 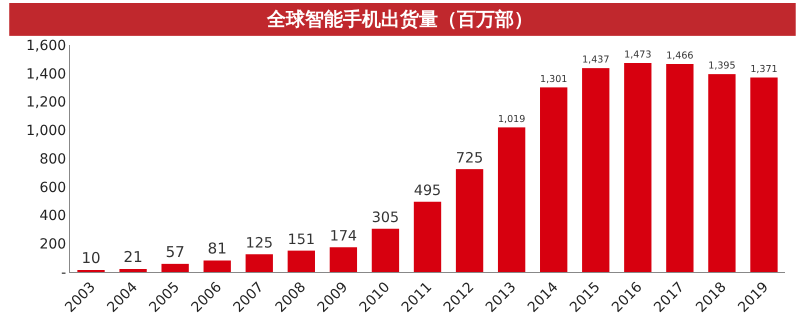 I want to click on data-label: 1,019, so click(x=512, y=119).